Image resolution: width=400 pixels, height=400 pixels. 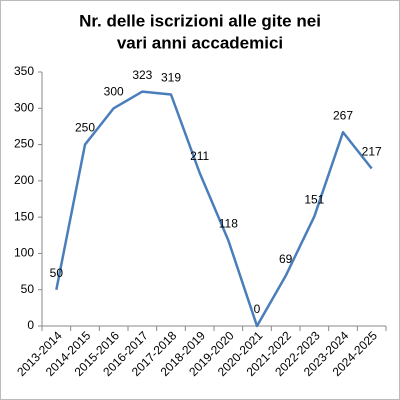 I want to click on data-label: 50, so click(x=57, y=273).